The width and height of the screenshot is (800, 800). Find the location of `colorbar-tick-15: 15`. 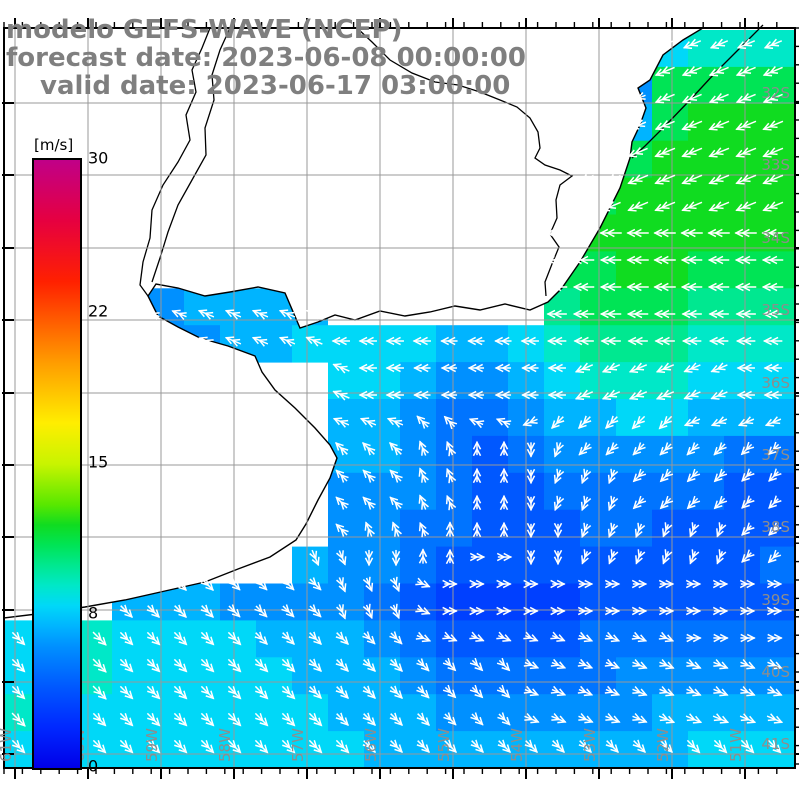

colorbar-tick-15: 15 is located at coordinates (98, 462).